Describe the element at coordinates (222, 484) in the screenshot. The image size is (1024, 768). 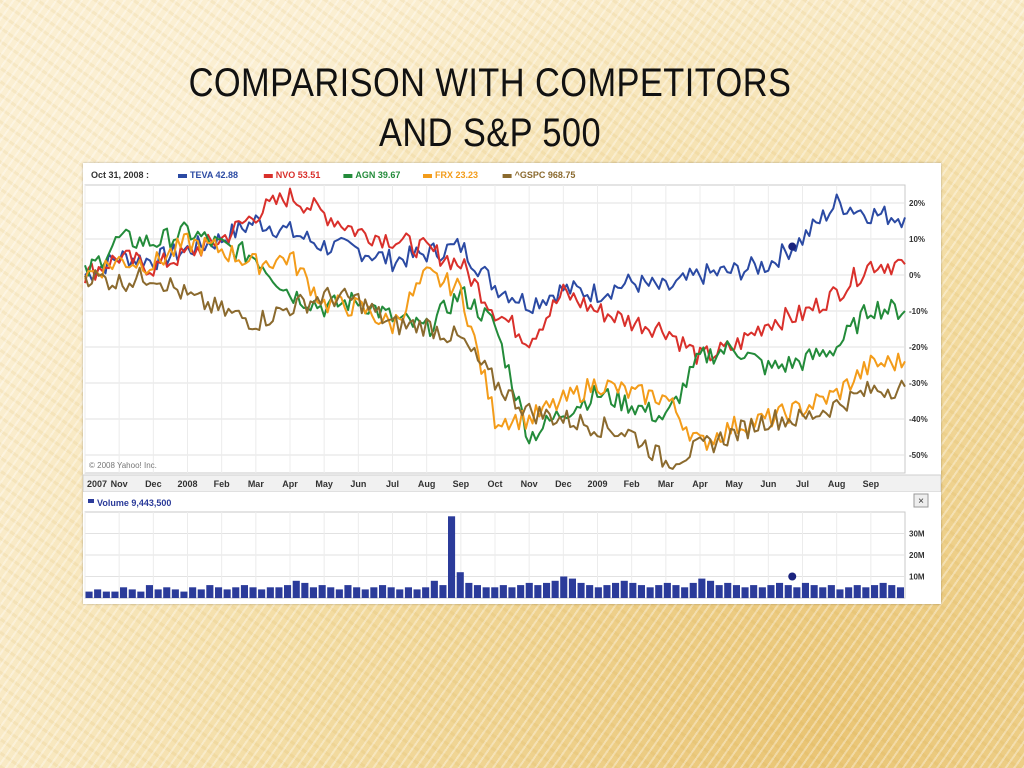
I see `x-tick-label: Feb` at that location.